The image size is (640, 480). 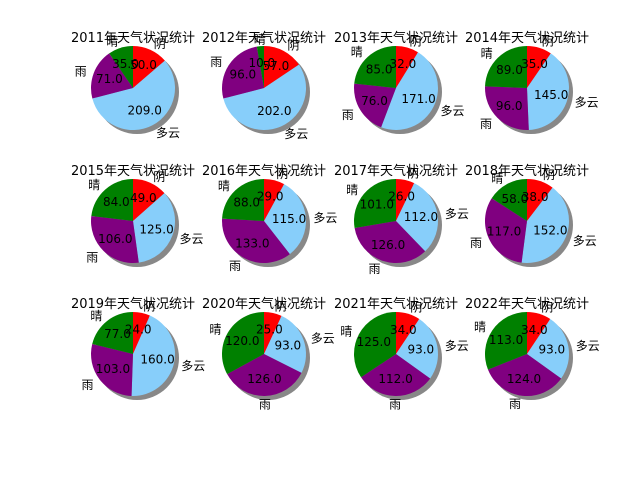 I want to click on slice-value-label: 103.0, so click(x=113, y=369).